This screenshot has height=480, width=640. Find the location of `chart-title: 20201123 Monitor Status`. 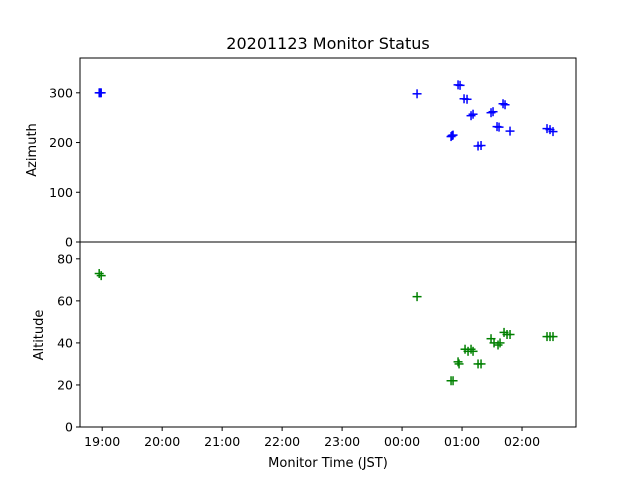

chart-title: 20201123 Monitor Status is located at coordinates (327, 43).